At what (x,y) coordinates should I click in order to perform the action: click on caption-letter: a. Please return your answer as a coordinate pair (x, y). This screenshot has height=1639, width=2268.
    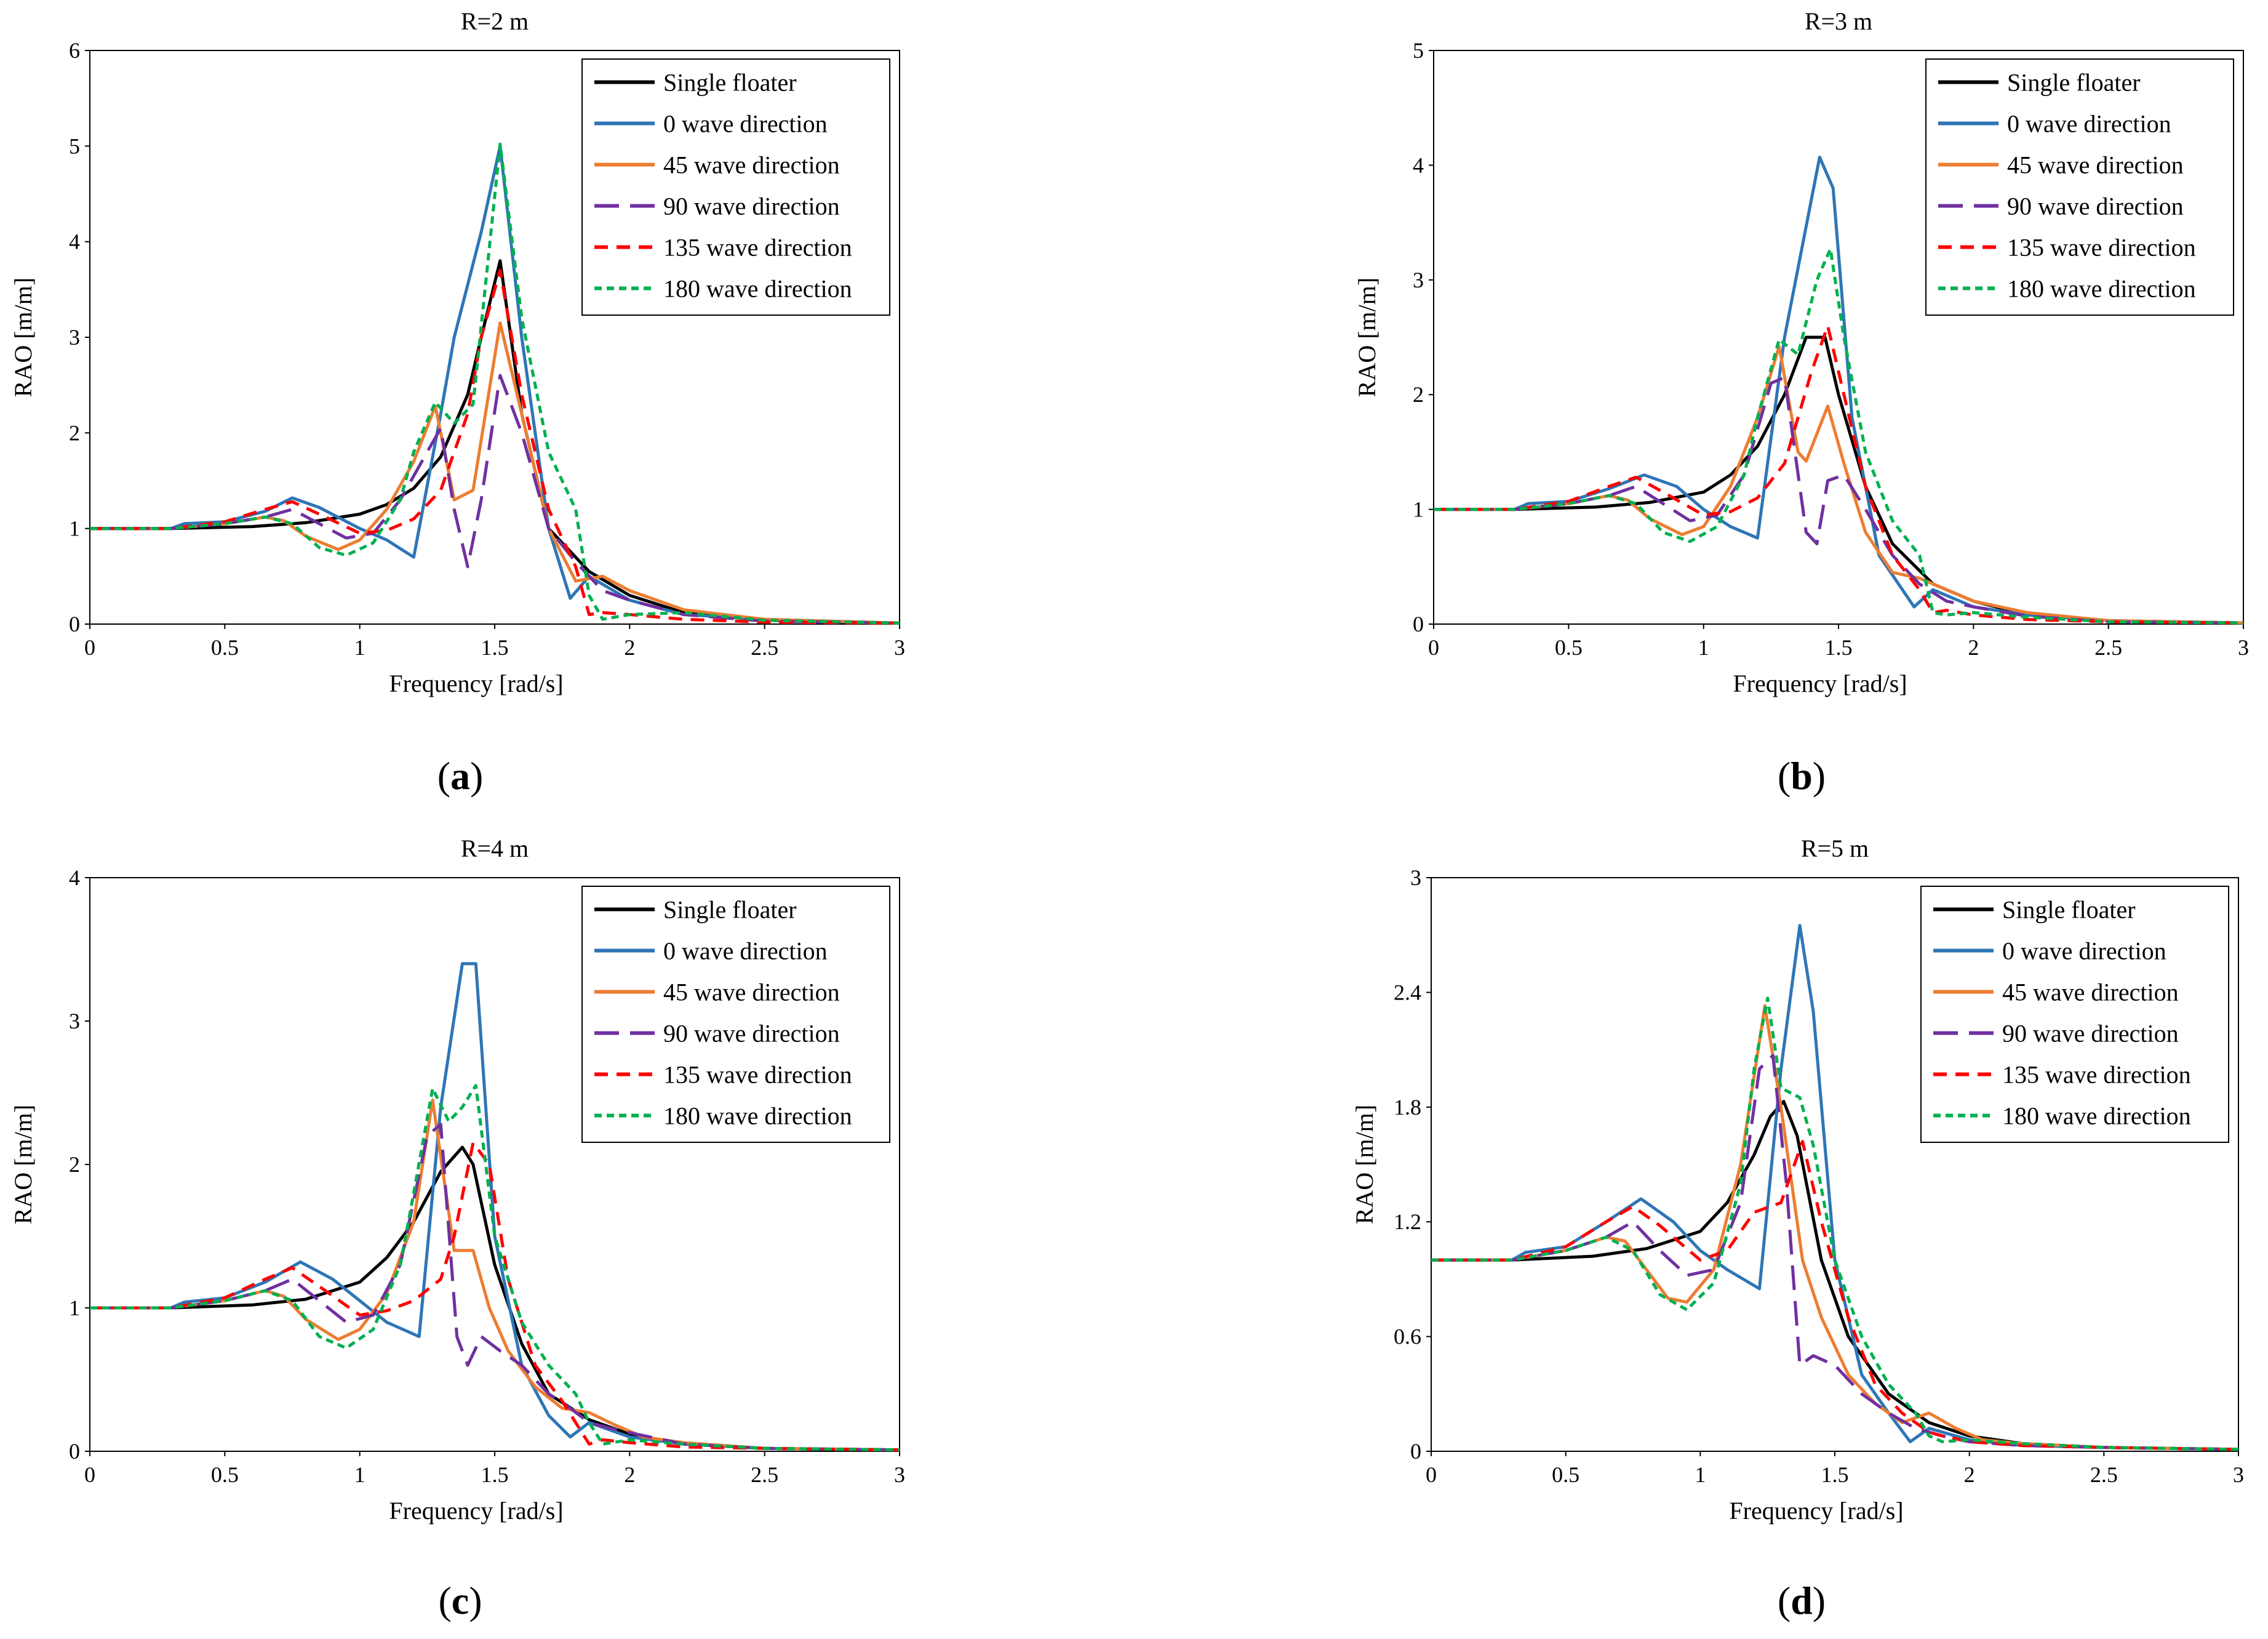
    Looking at the image, I should click on (460, 776).